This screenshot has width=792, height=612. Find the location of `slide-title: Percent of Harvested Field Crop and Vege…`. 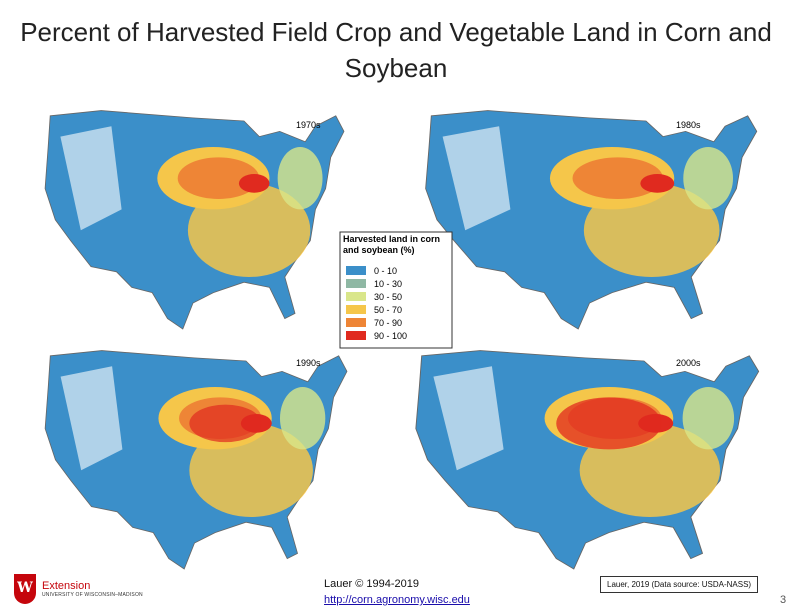

slide-title: Percent of Harvested Field Crop and Vege… is located at coordinates (396, 50).